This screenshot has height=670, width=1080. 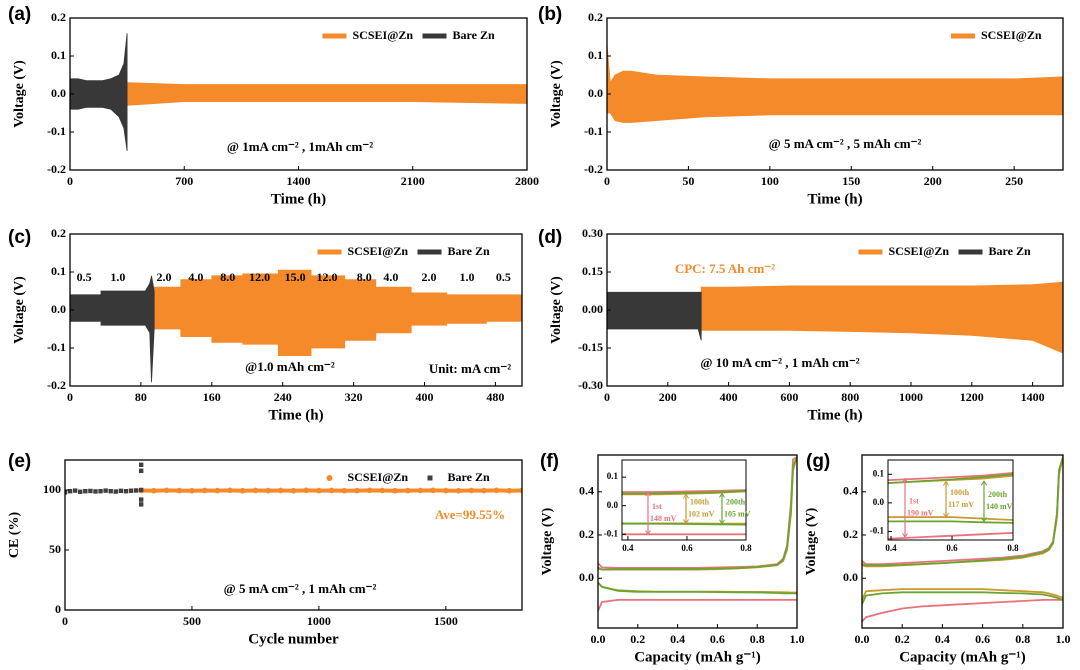 What do you see at coordinates (972, 397) in the screenshot?
I see `x-tick-label: 1200` at bounding box center [972, 397].